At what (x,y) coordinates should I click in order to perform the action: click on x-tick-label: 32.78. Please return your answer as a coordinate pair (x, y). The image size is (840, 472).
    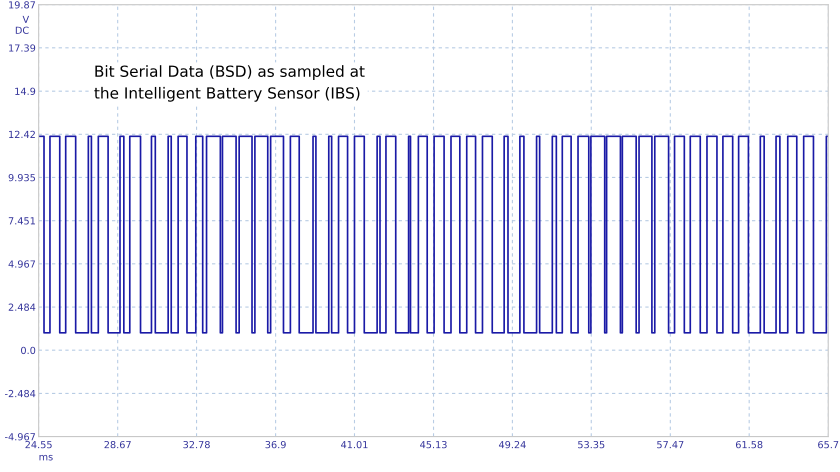
    Looking at the image, I should click on (196, 444).